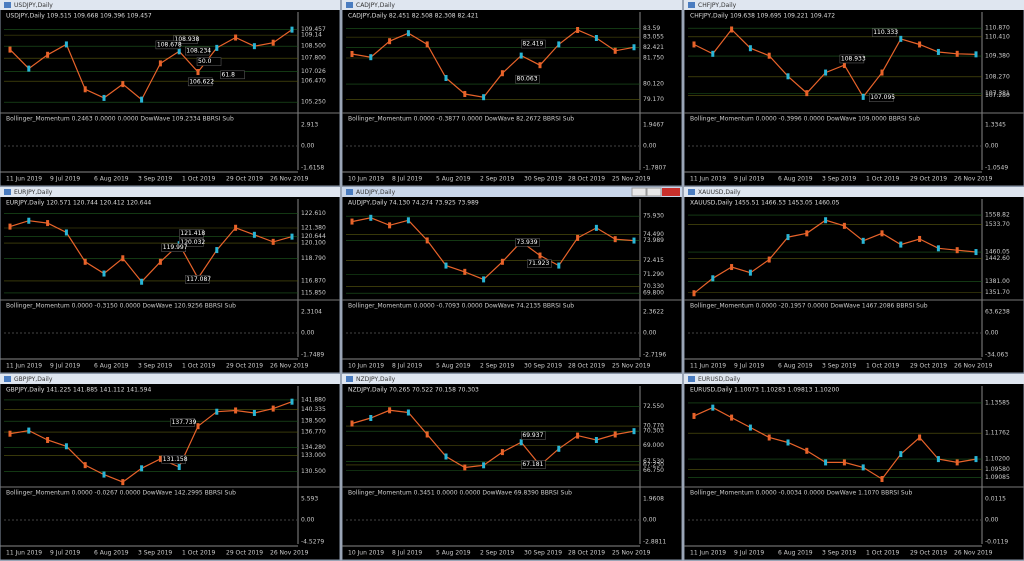 This screenshot has height=561, width=1024. Describe the element at coordinates (653, 260) in the screenshot. I see `price-label: 72.415` at that location.